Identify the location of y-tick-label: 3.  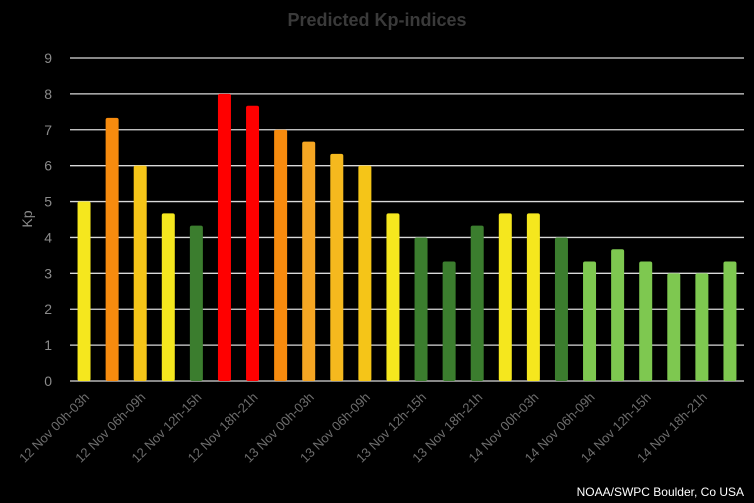
(48, 273).